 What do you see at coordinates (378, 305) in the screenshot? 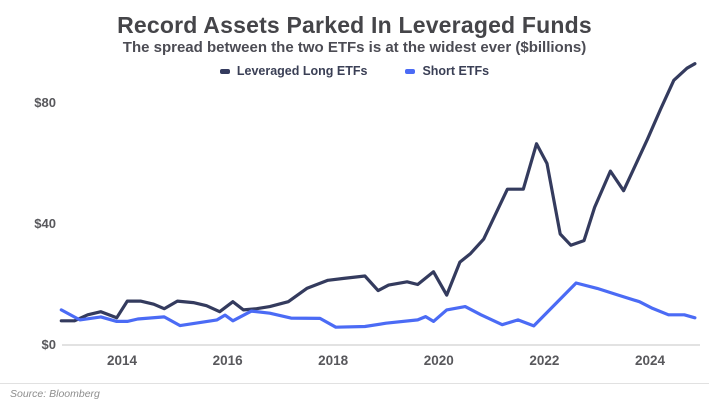
I see `short-etfs-line` at bounding box center [378, 305].